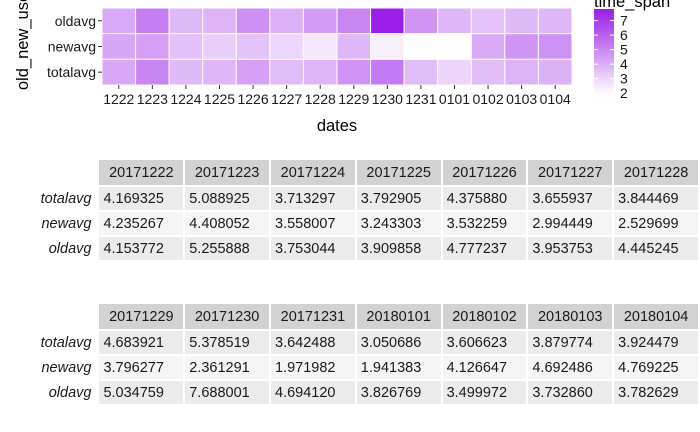 The image size is (700, 432). What do you see at coordinates (632, 5) in the screenshot?
I see `legend-title: time_span` at bounding box center [632, 5].